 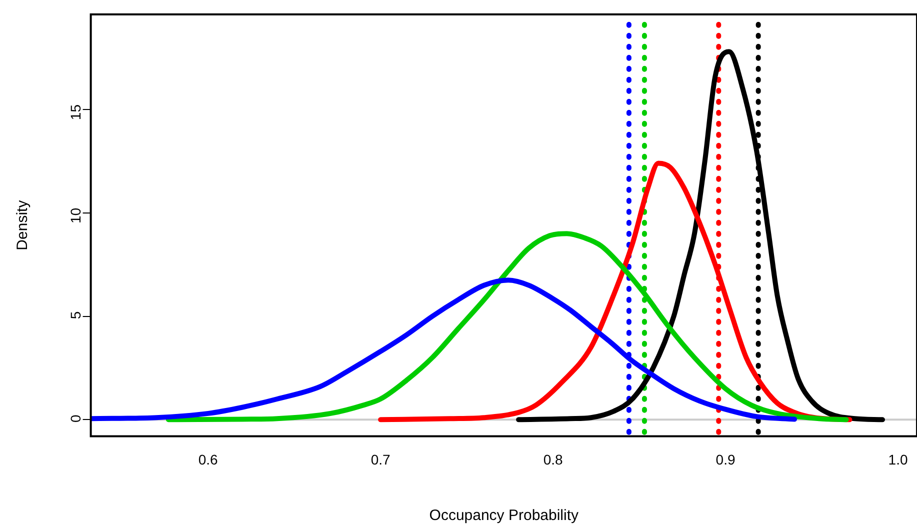 I want to click on y-axis-title: Density, so click(x=23, y=225).